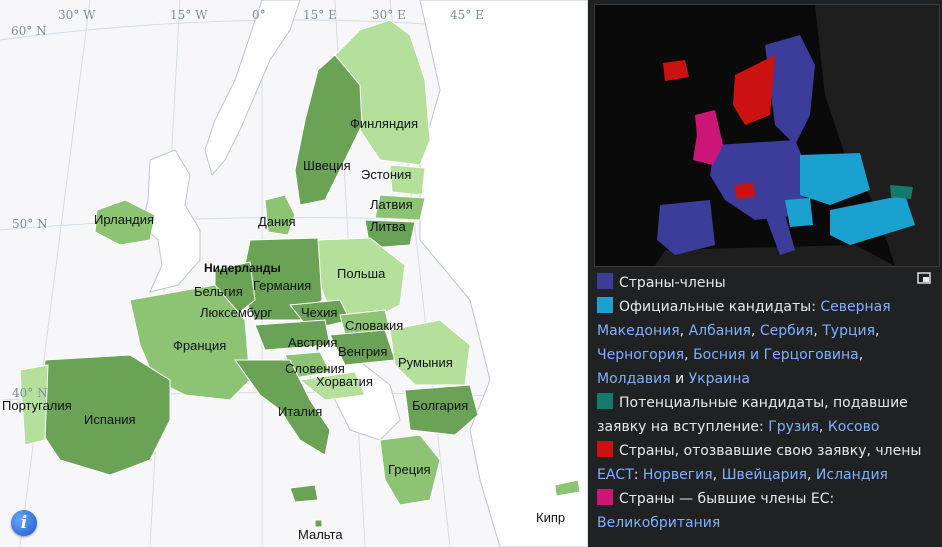 This screenshot has height=547, width=942. What do you see at coordinates (218, 291) in the screenshot?
I see `country-label: Бельгия` at bounding box center [218, 291].